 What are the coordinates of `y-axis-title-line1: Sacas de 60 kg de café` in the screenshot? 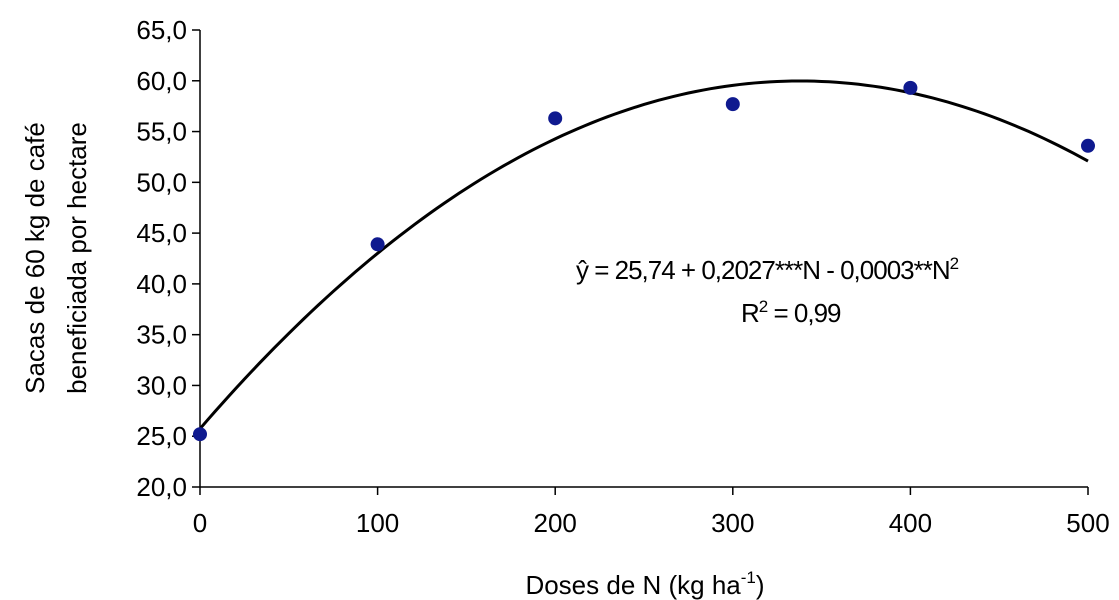 It's located at (35, 258).